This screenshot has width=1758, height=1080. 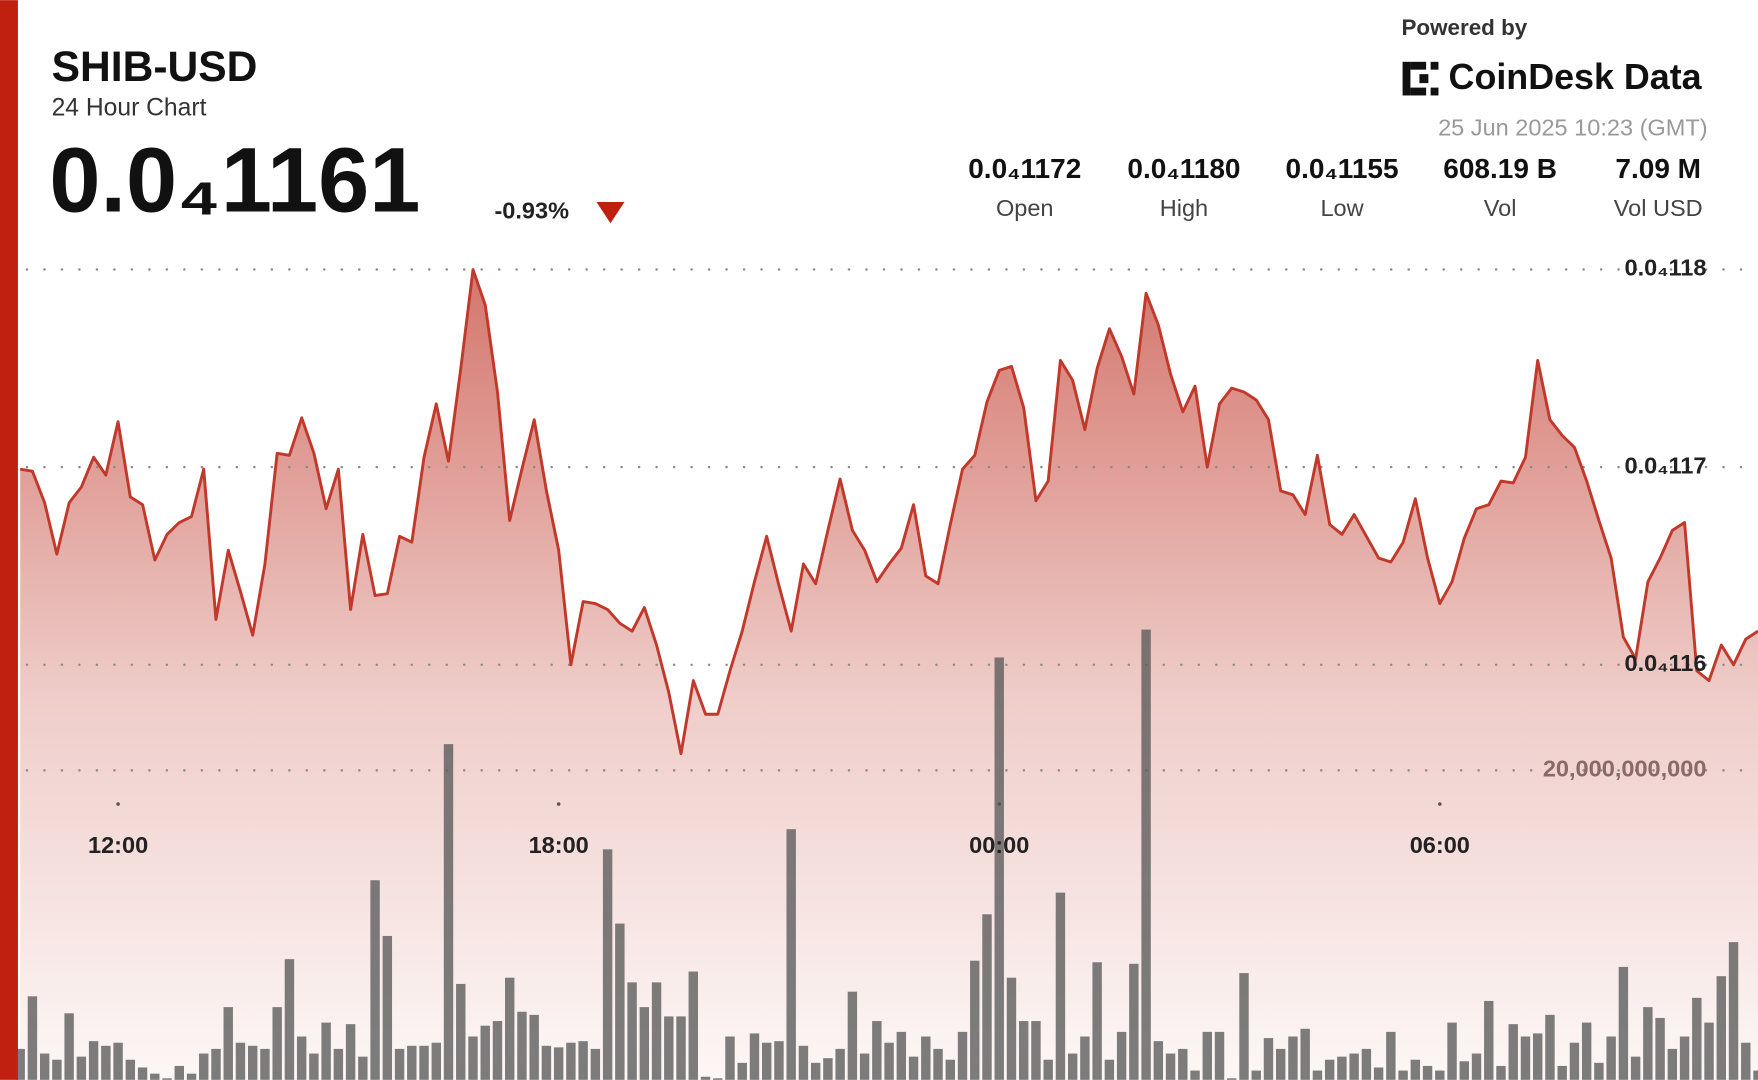 What do you see at coordinates (1342, 208) in the screenshot?
I see `stat-label: Low` at bounding box center [1342, 208].